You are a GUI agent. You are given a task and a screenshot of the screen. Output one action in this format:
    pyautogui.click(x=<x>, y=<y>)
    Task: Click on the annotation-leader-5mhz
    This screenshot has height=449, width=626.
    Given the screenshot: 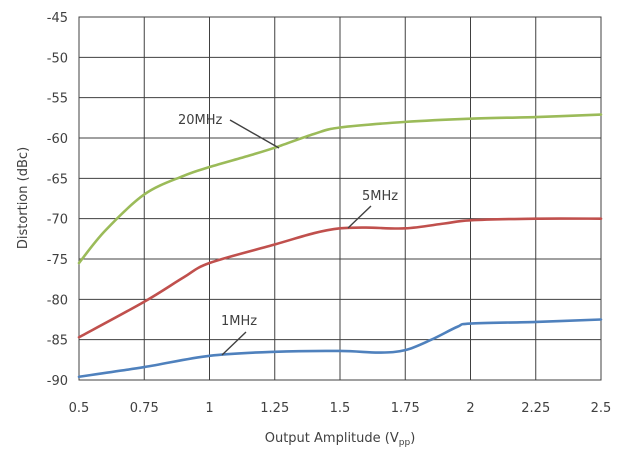 What is the action you would take?
    pyautogui.click(x=359, y=217)
    